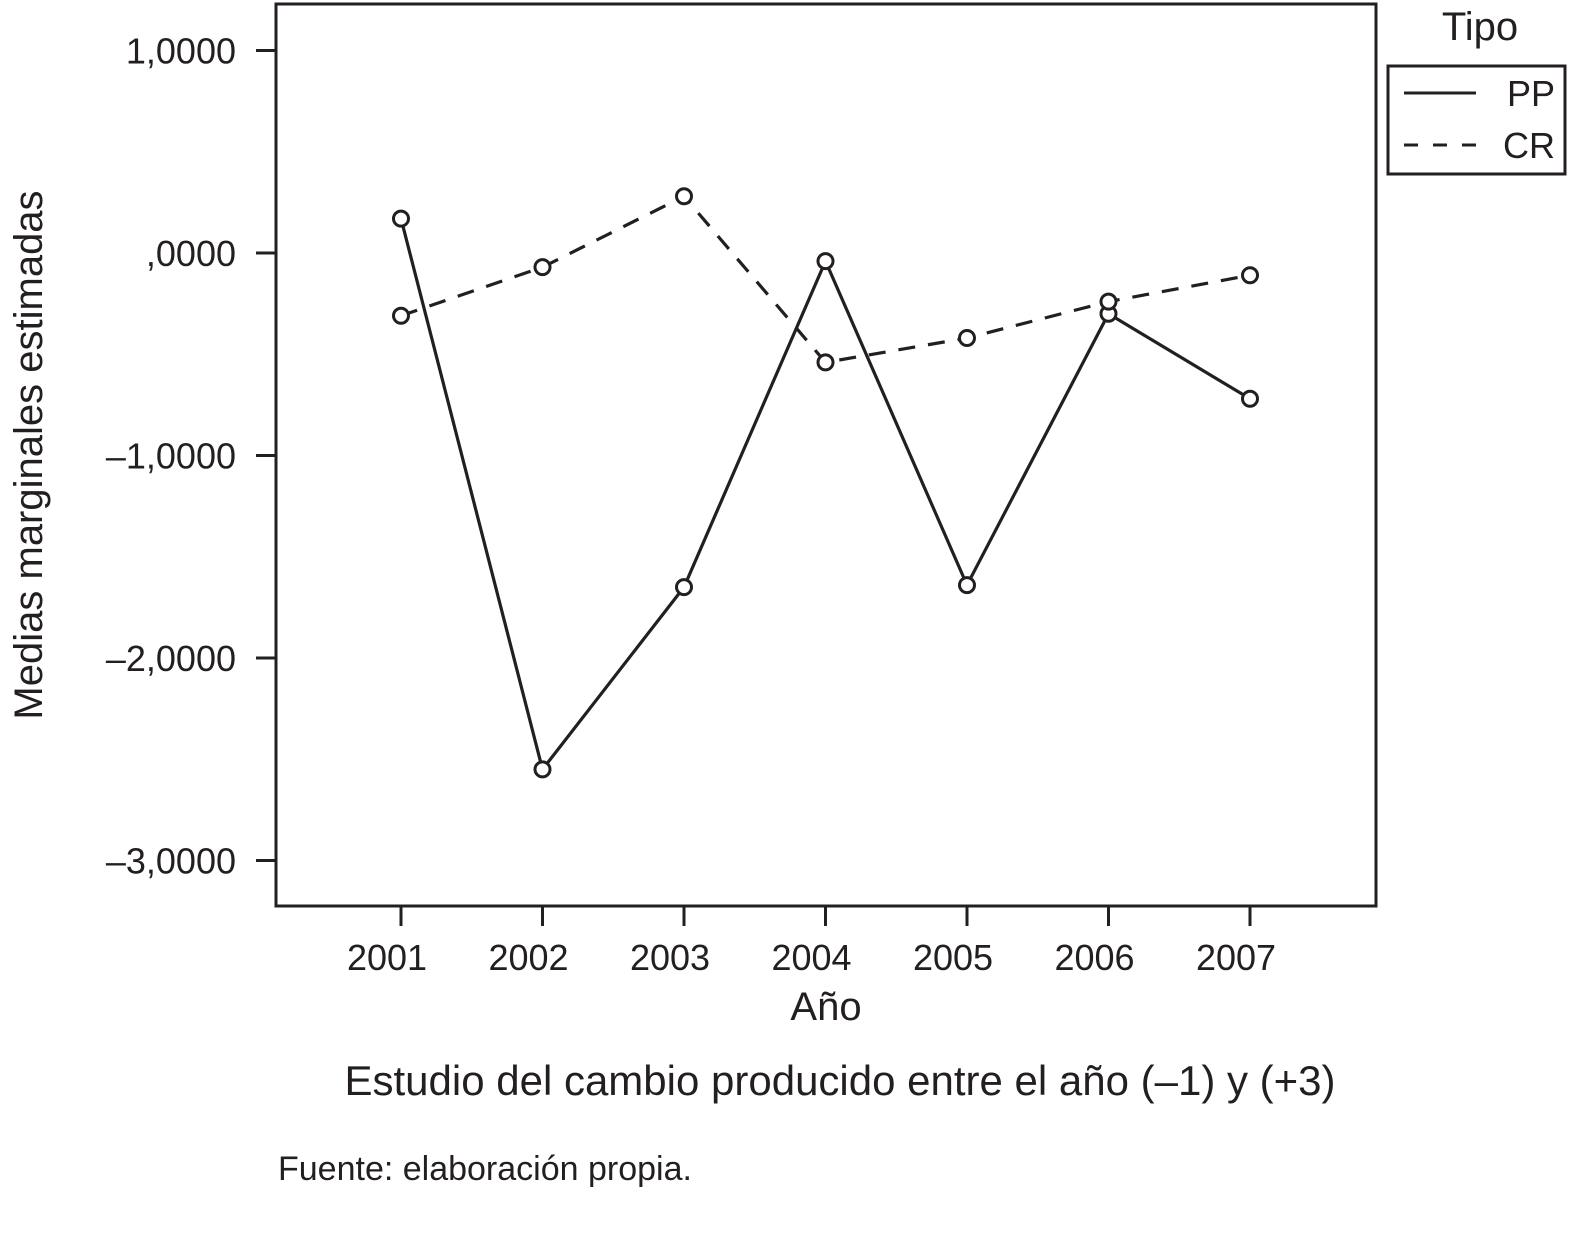  I want to click on y-tick-label: –1,0000, so click(171, 456).